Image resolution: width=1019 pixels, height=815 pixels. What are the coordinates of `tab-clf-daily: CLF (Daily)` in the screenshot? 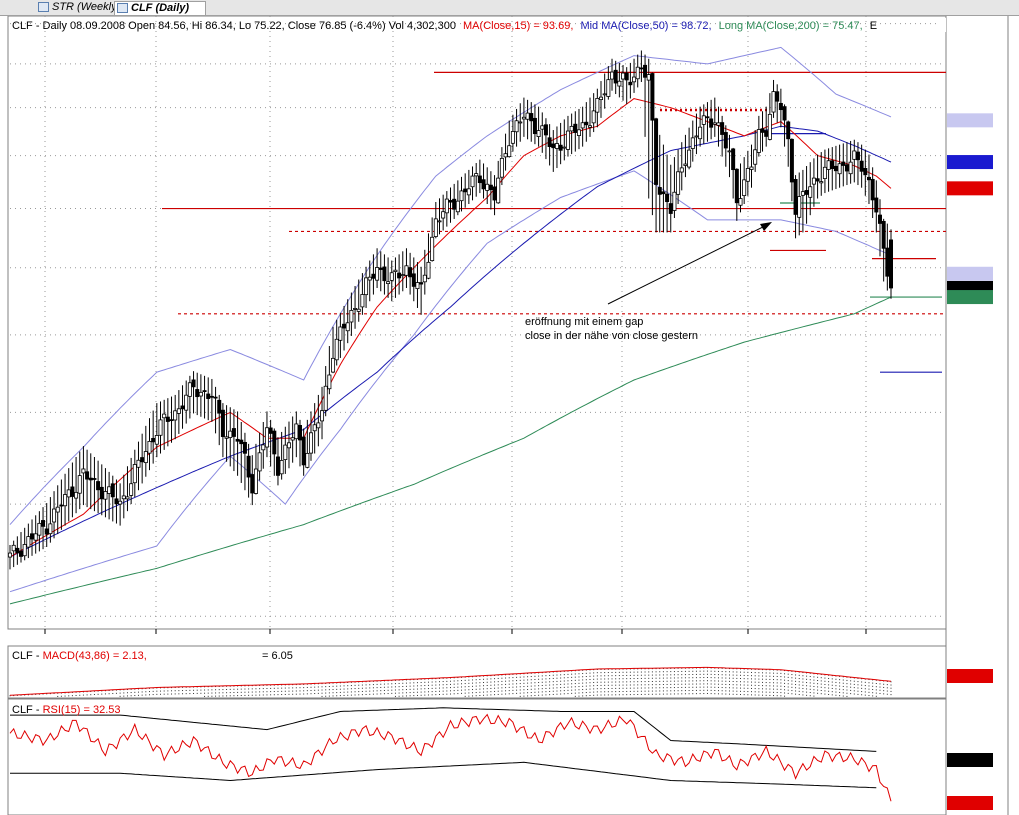 It's located at (160, 8).